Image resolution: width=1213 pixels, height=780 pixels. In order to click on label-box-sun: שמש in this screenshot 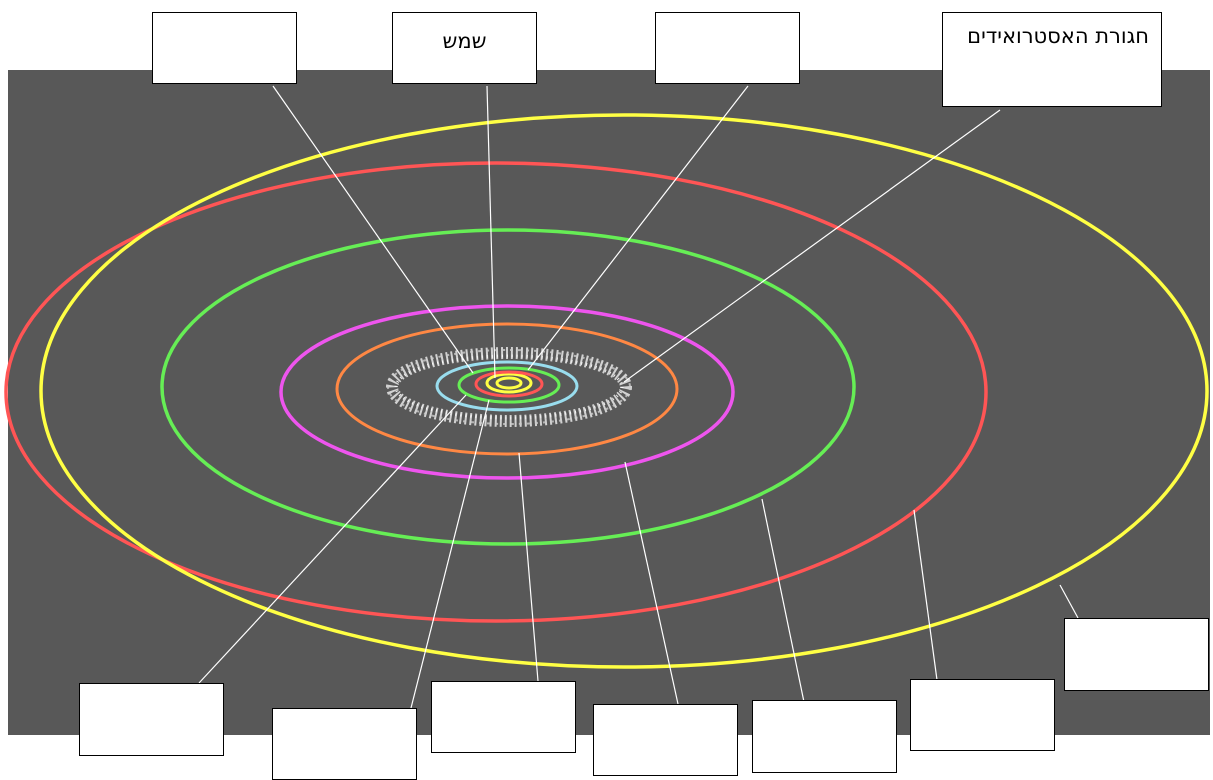, I will do `click(464, 48)`.